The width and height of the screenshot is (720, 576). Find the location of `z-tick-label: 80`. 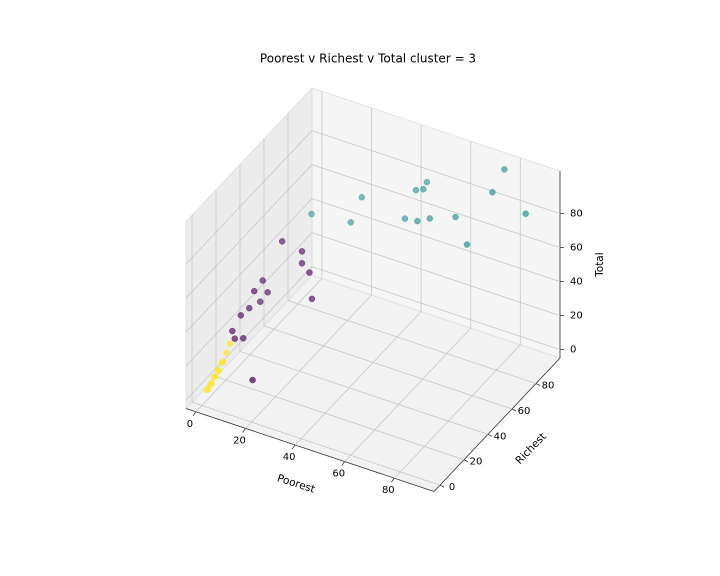

z-tick-label: 80 is located at coordinates (576, 214).